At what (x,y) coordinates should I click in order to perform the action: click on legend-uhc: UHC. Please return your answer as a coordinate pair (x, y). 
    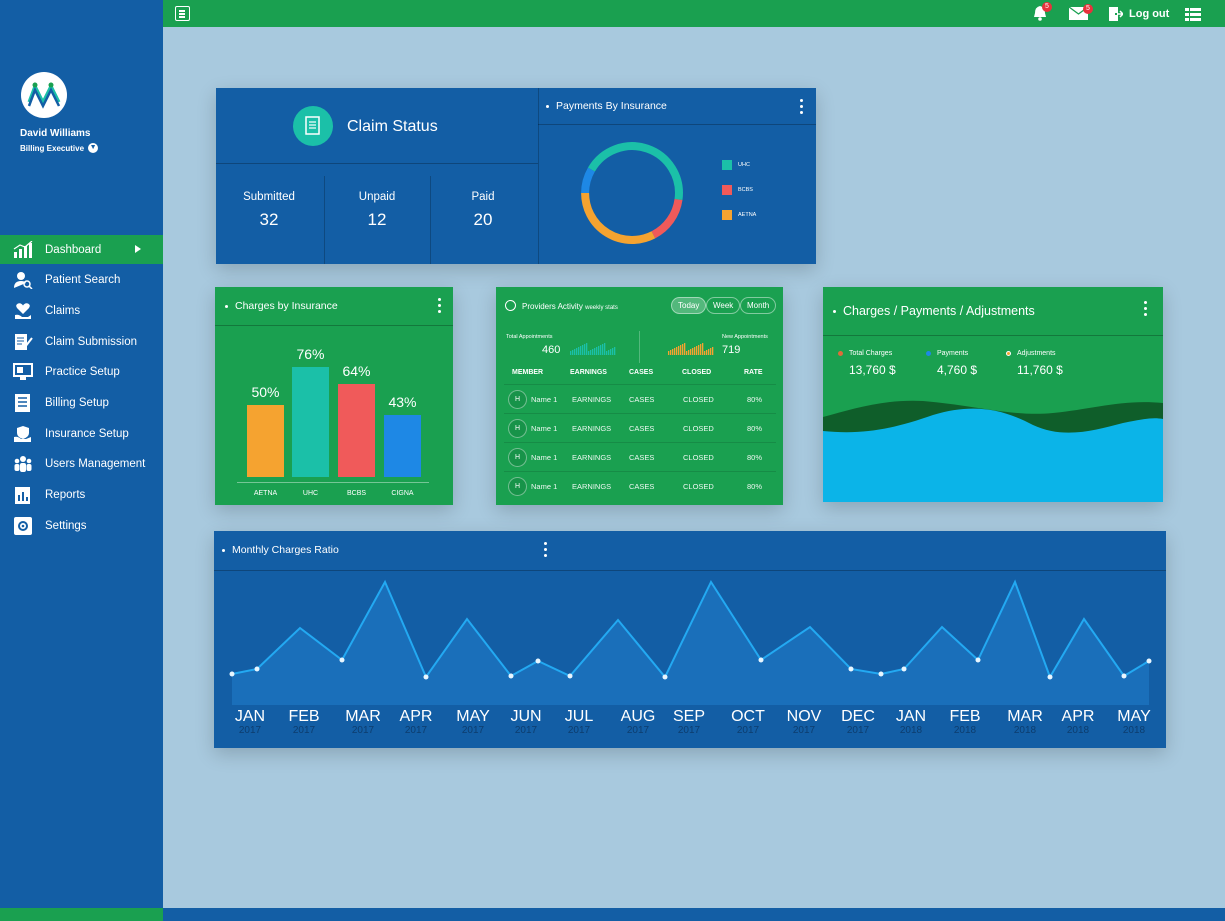
    Looking at the image, I should click on (736, 165).